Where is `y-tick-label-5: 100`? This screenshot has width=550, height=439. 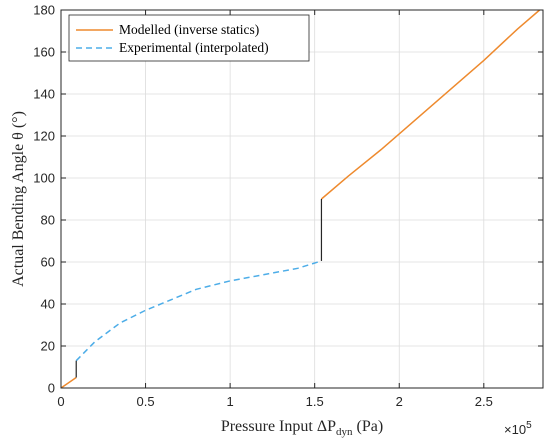 y-tick-label-5: 100 is located at coordinates (44, 178).